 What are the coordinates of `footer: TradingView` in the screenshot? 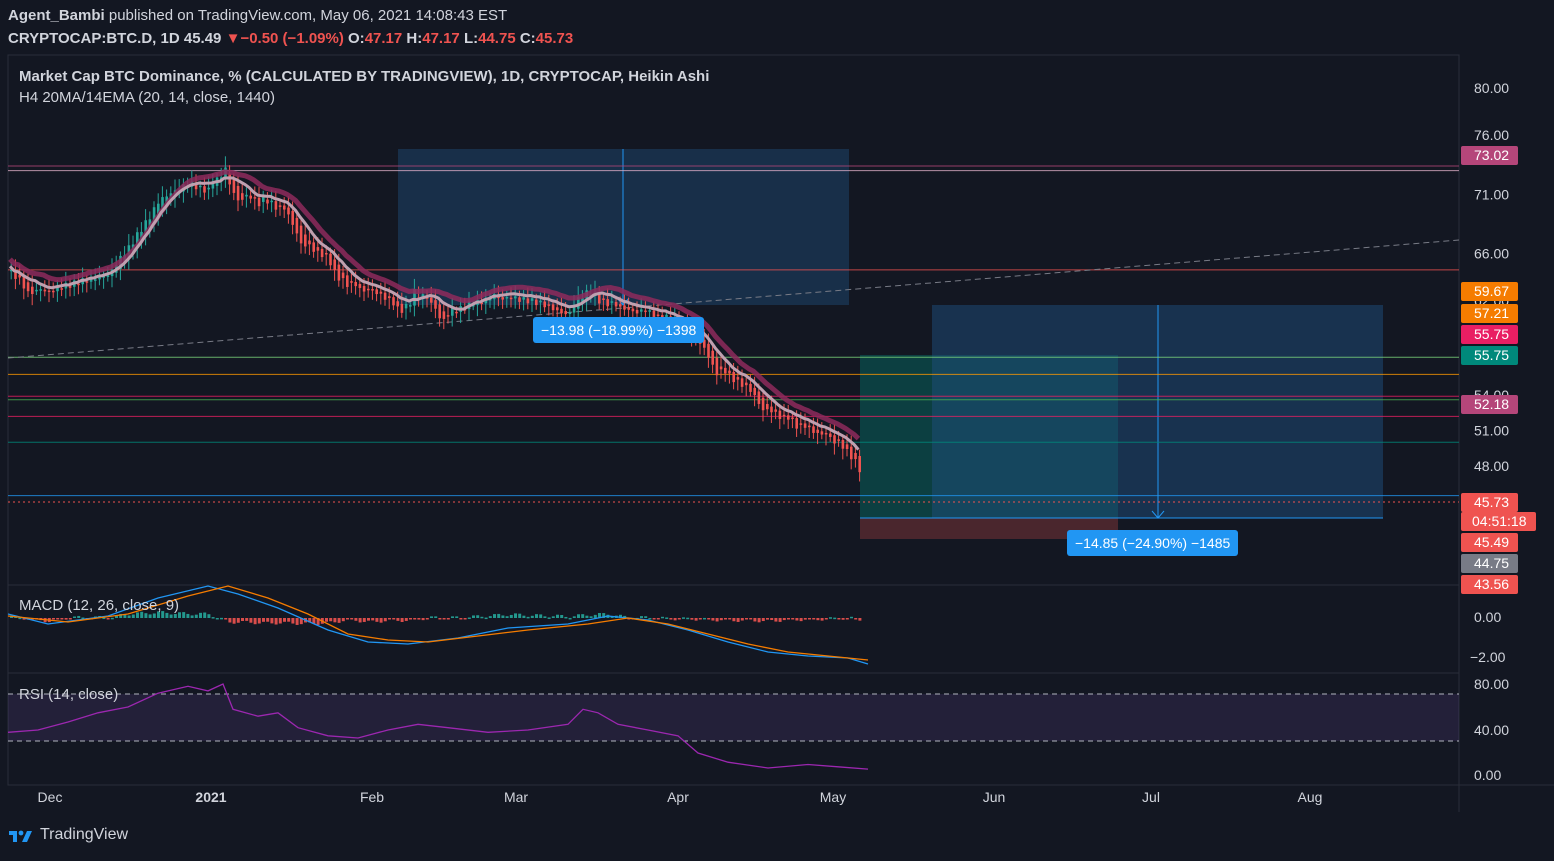 It's located at (68, 835).